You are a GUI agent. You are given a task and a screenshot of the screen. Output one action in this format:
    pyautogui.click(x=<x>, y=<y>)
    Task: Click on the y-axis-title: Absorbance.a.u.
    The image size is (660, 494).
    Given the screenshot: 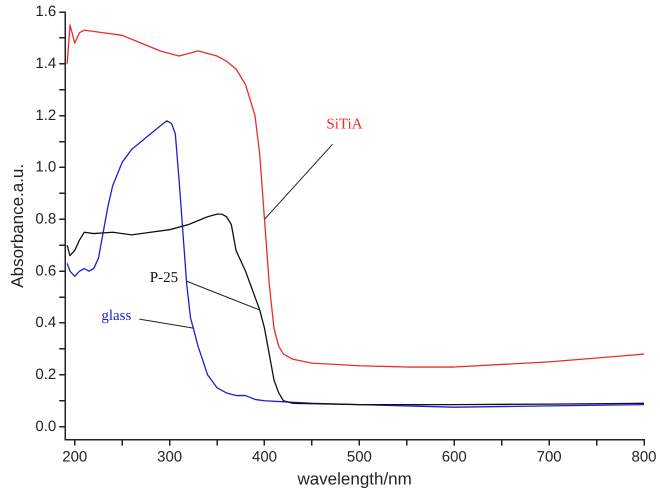 What is the action you would take?
    pyautogui.click(x=17, y=226)
    